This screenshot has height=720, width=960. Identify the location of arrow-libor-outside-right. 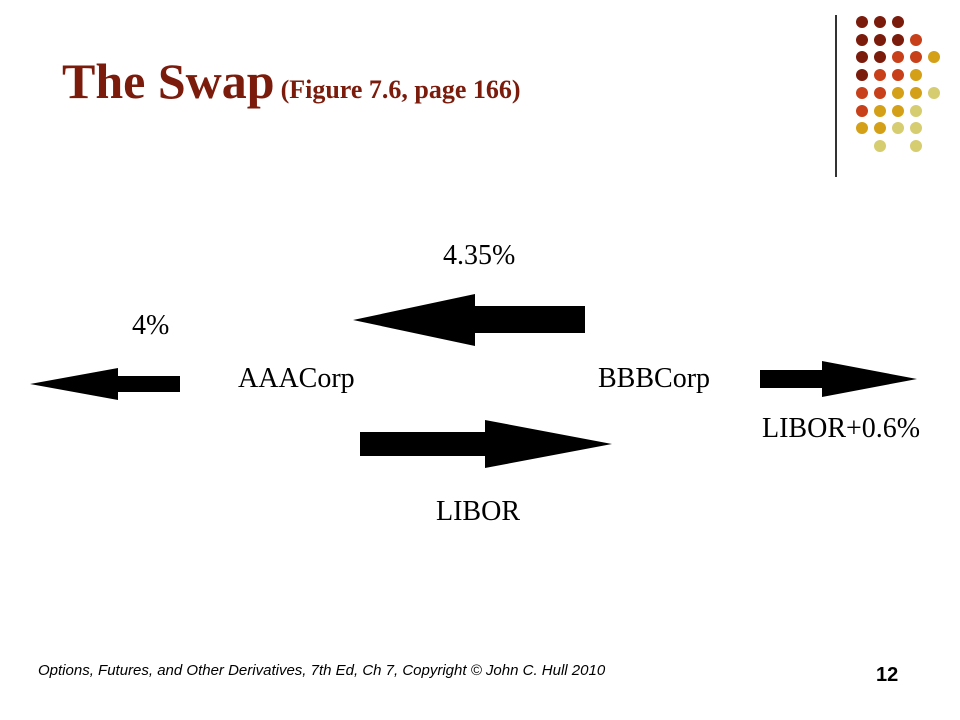
(838, 379).